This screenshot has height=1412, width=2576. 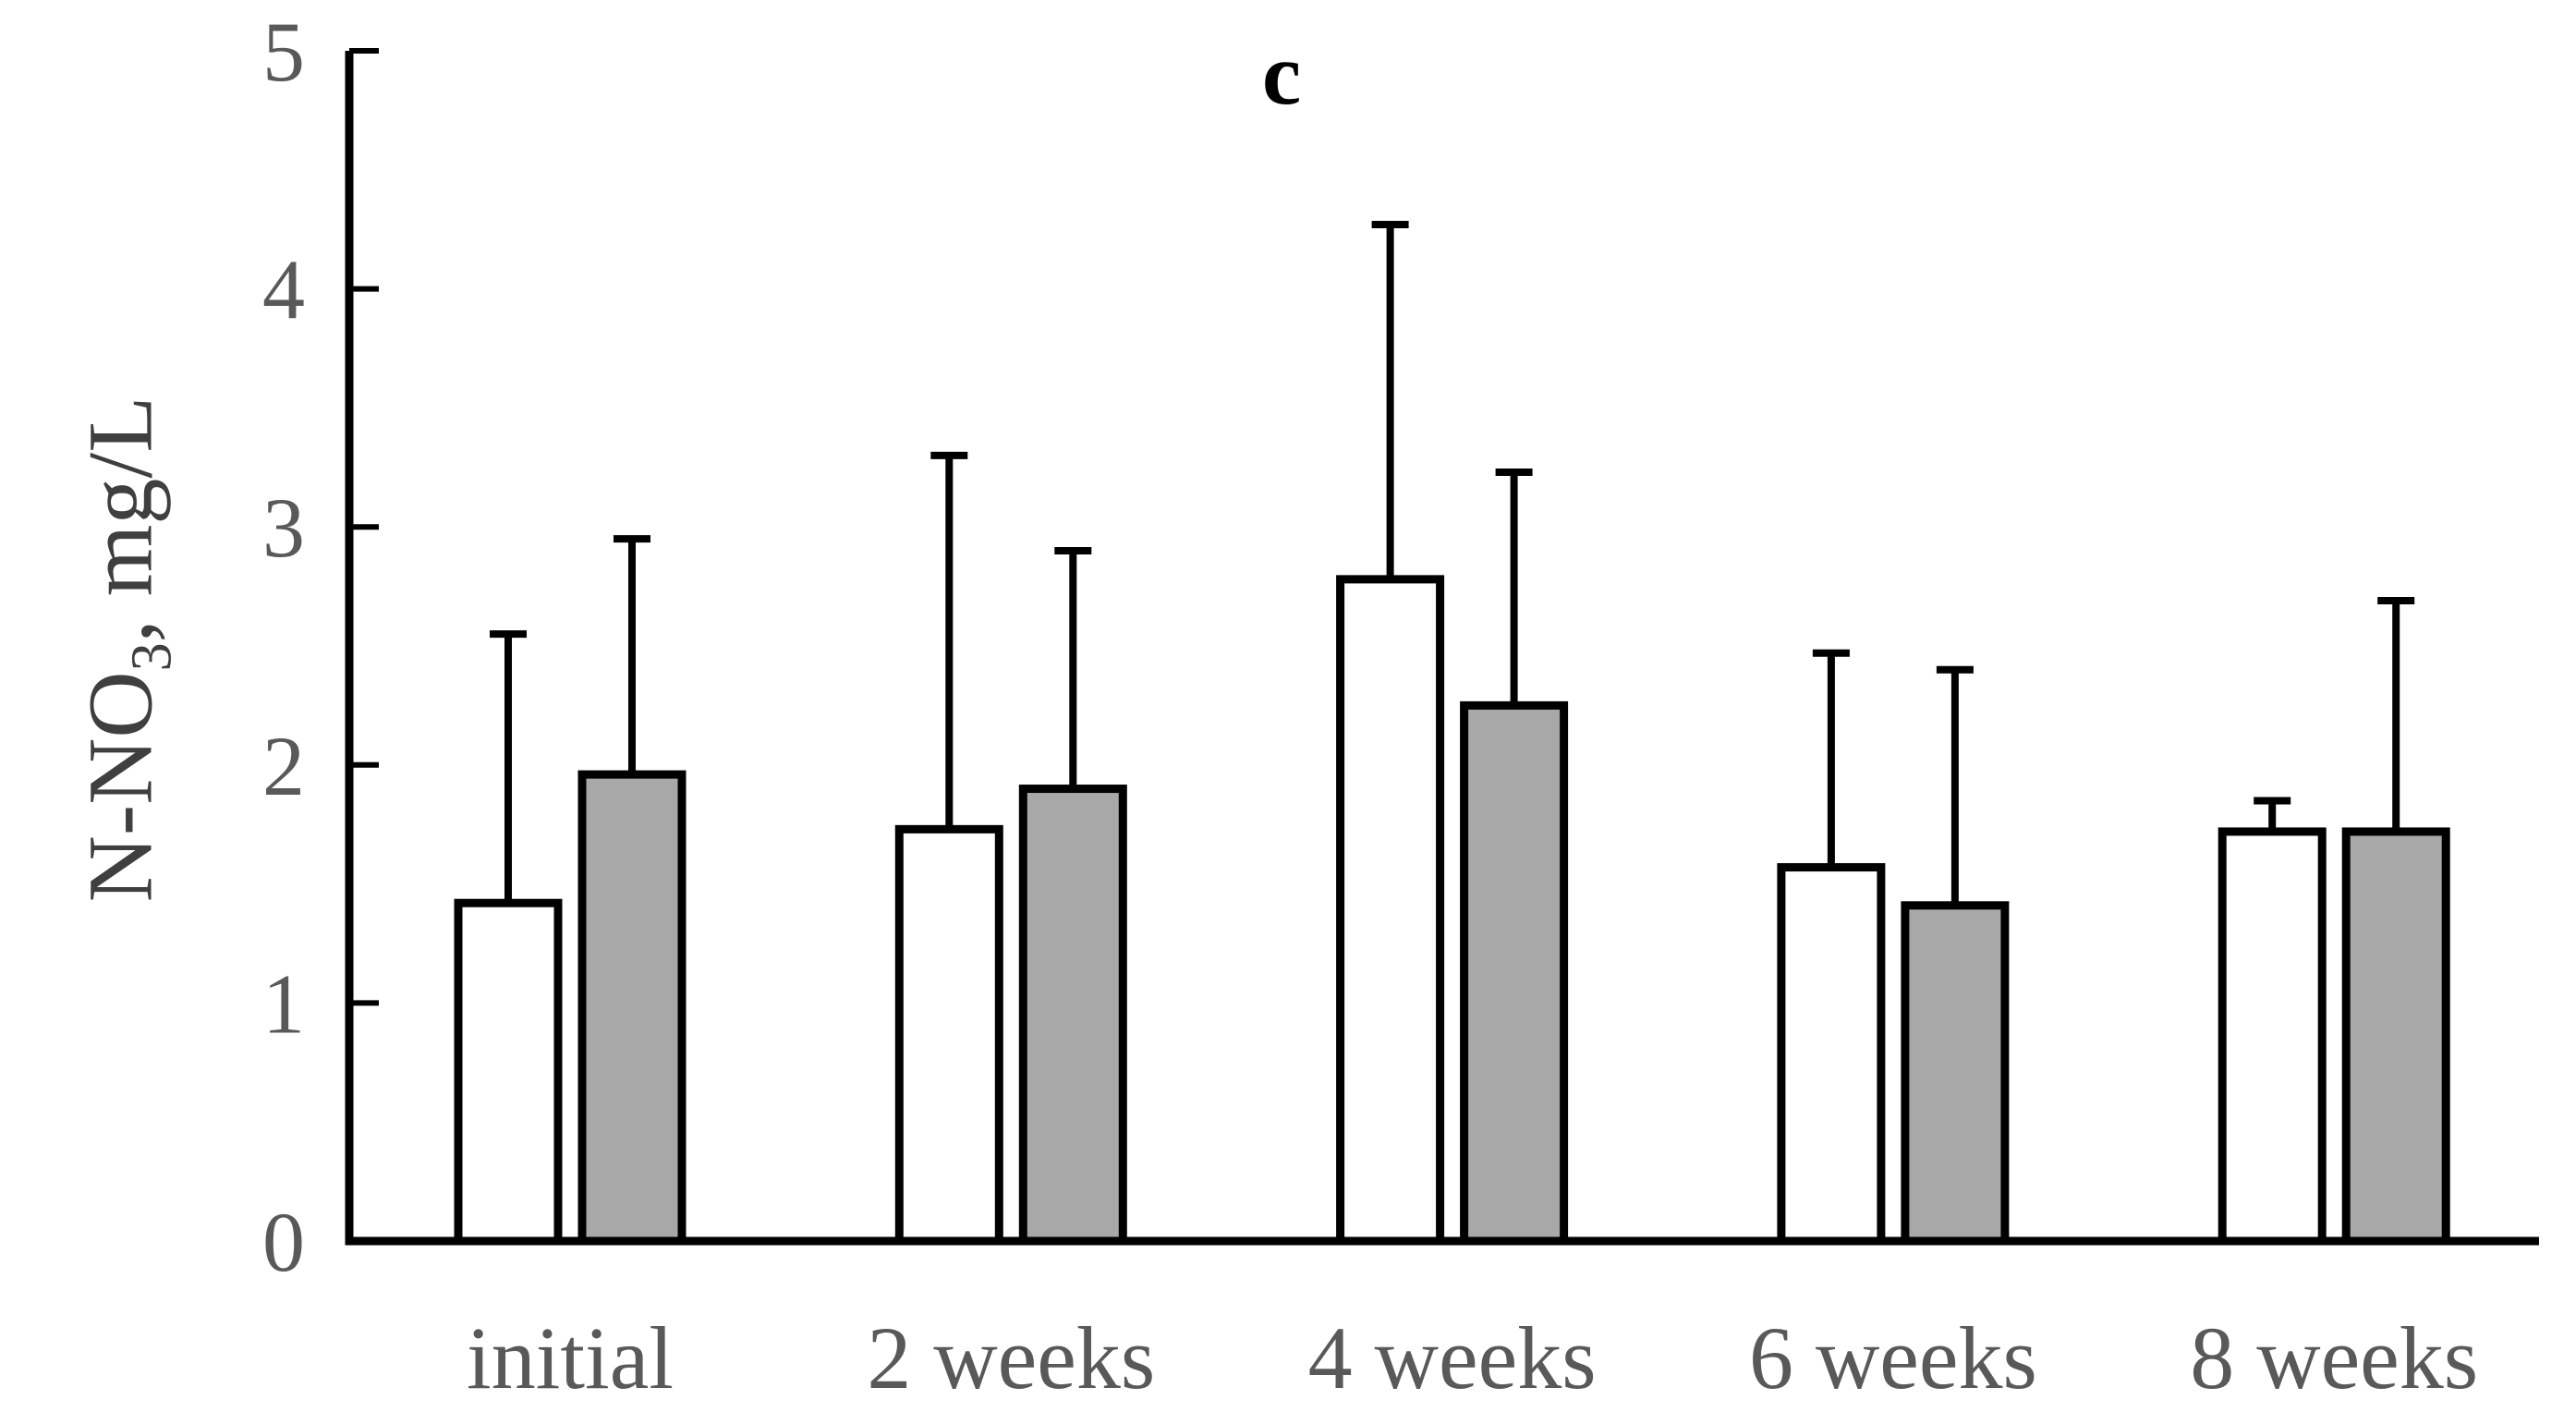 I want to click on y-tick-label: 4, so click(x=283, y=290).